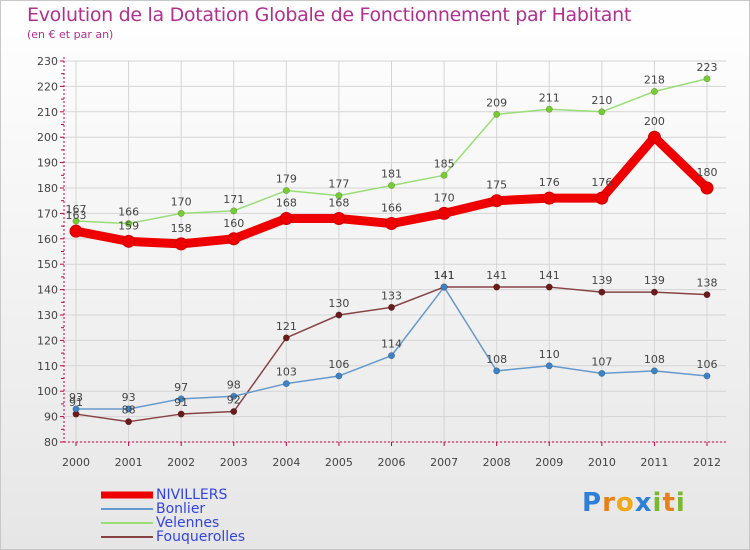  Describe the element at coordinates (129, 462) in the screenshot. I see `x-tick-label: 2001` at that location.